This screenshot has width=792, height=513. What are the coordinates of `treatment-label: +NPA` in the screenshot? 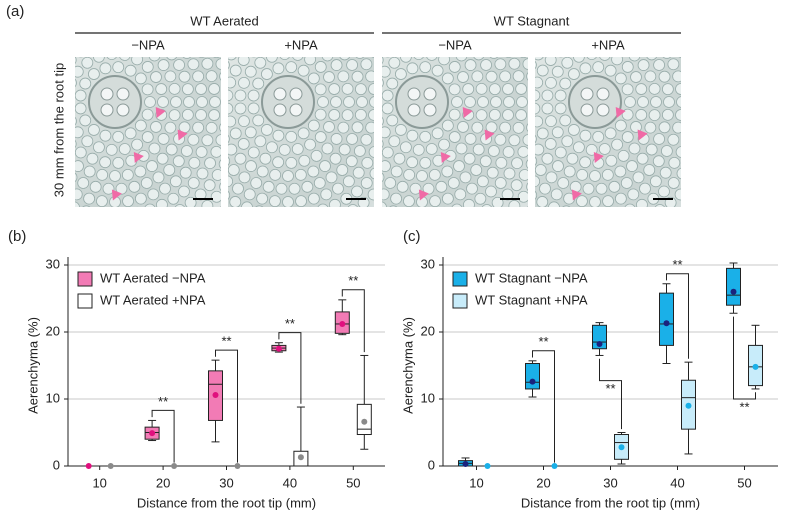 It's located at (301, 44).